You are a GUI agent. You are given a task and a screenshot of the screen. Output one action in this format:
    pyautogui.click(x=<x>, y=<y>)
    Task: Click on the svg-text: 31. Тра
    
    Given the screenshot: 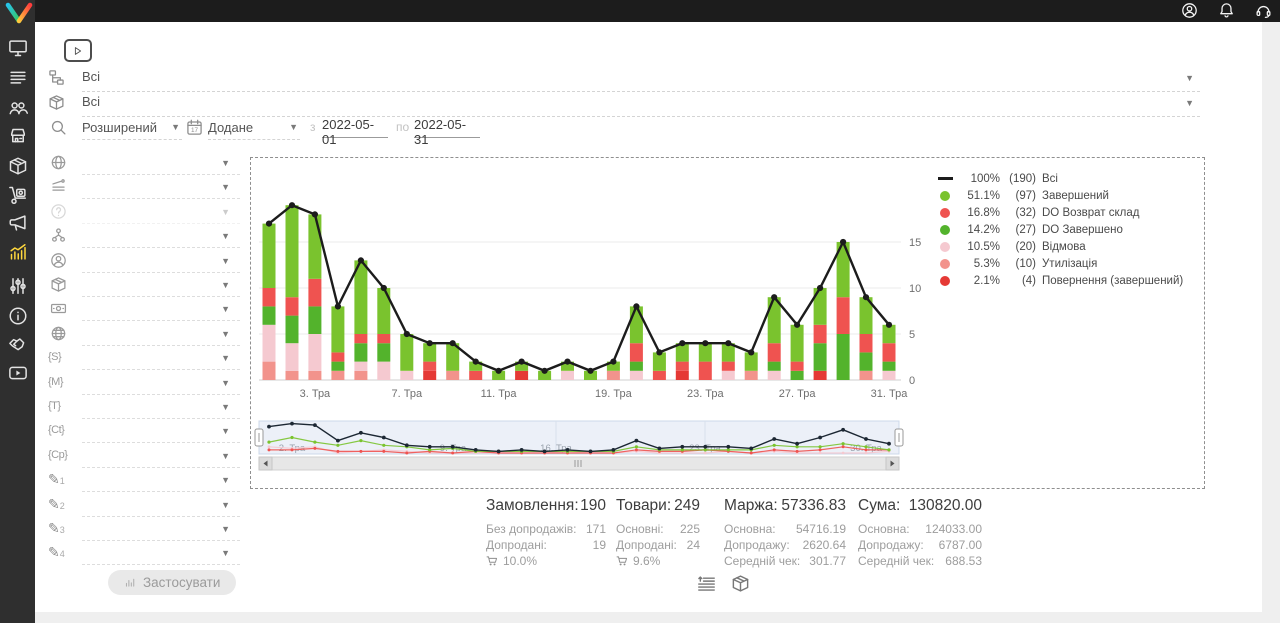 What is the action you would take?
    pyautogui.click(x=890, y=394)
    